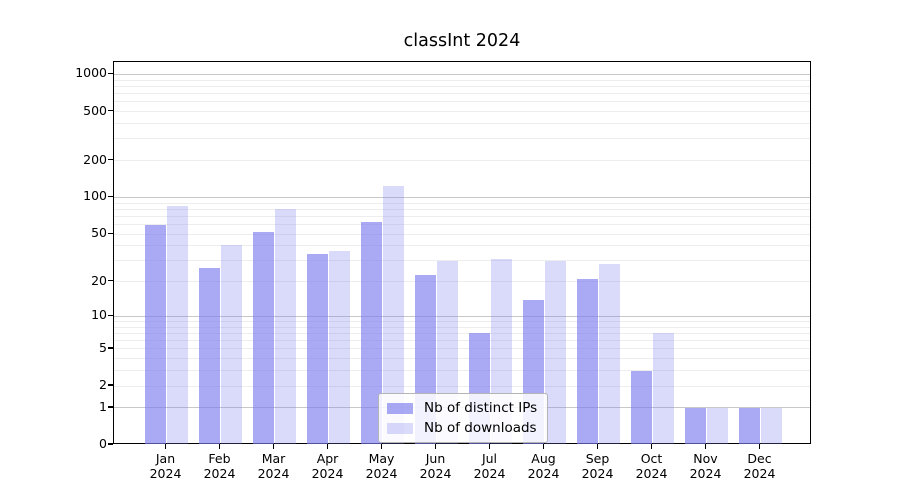 The width and height of the screenshot is (900, 500). Describe the element at coordinates (165, 466) in the screenshot. I see `x-tick-label: Jan 2024` at that location.